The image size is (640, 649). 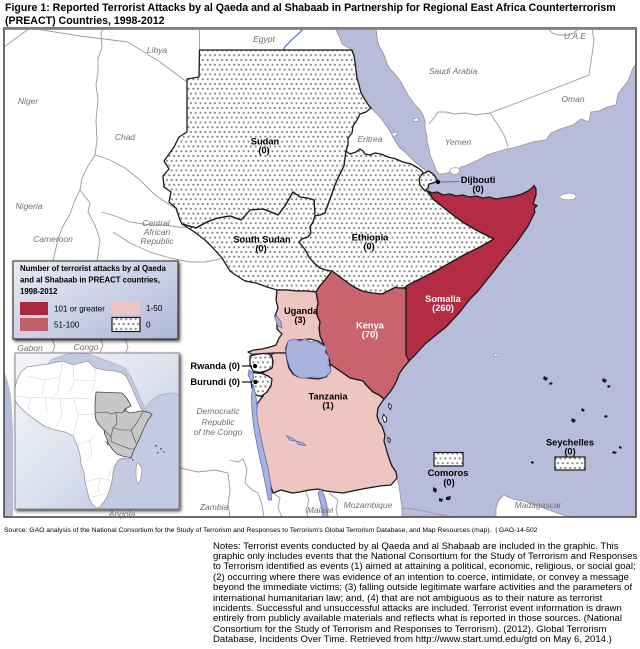 I want to click on svg-text: Rwanda (0), so click(x=215, y=366).